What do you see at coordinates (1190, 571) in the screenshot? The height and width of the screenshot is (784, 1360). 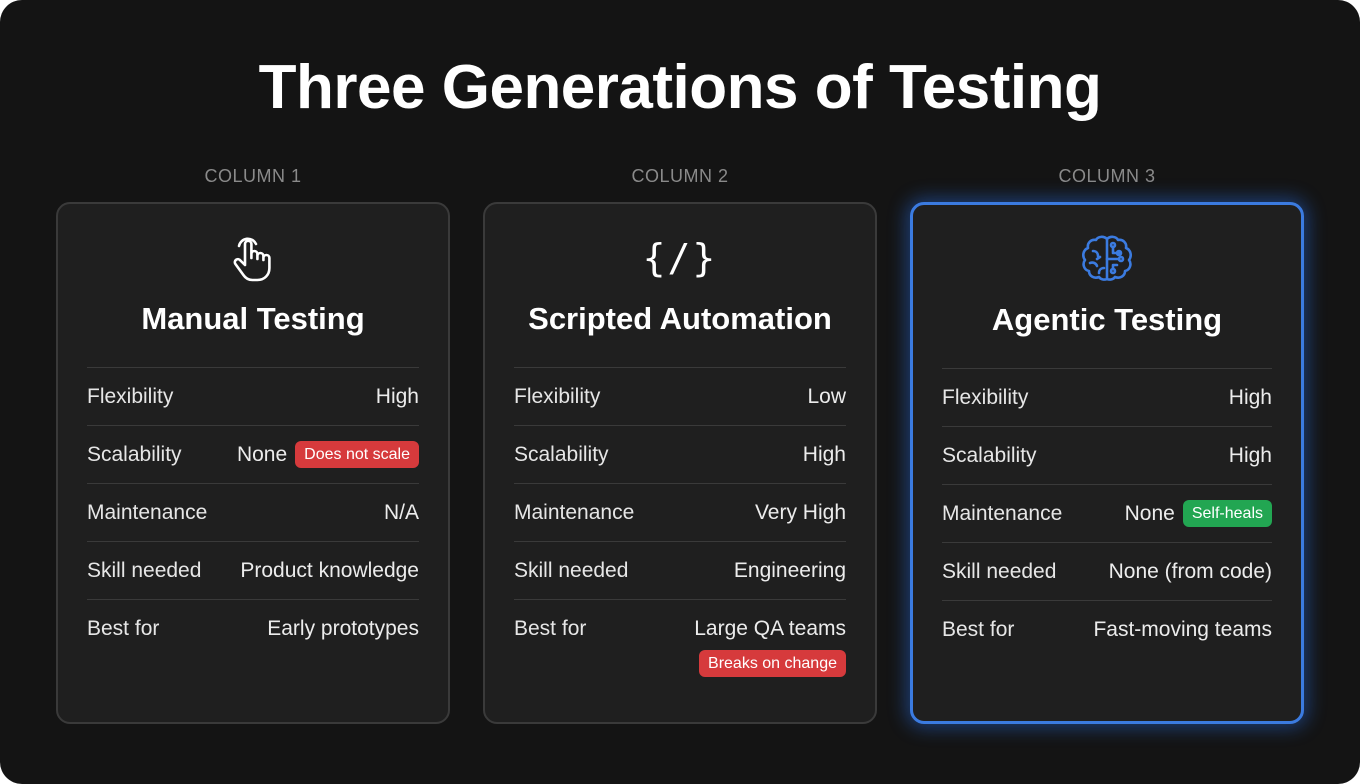 I see `row-value: None (from code)` at bounding box center [1190, 571].